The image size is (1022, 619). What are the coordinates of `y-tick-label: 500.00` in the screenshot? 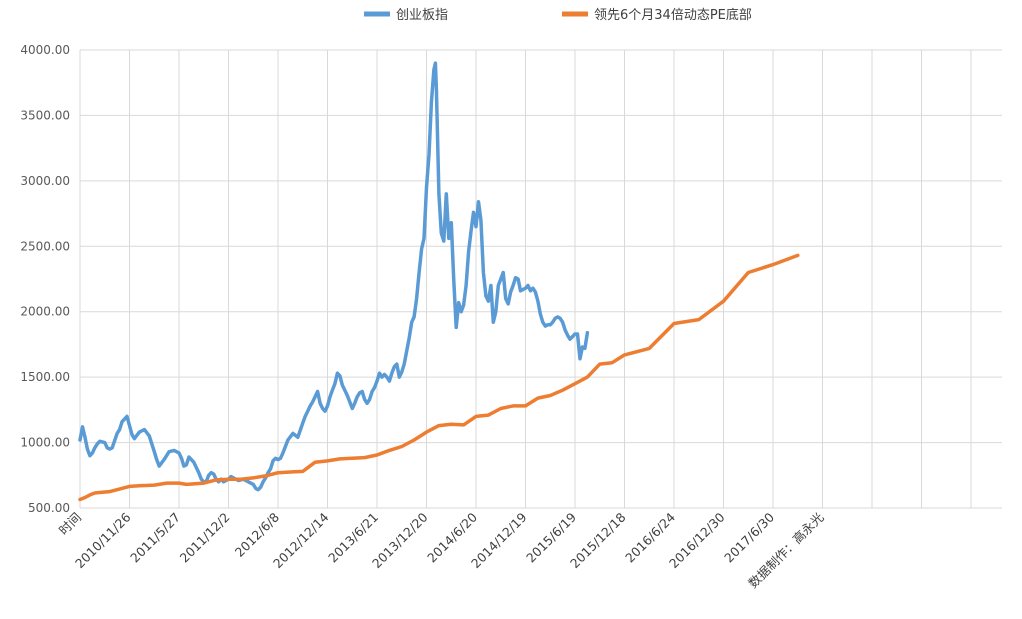 It's located at (49, 508).